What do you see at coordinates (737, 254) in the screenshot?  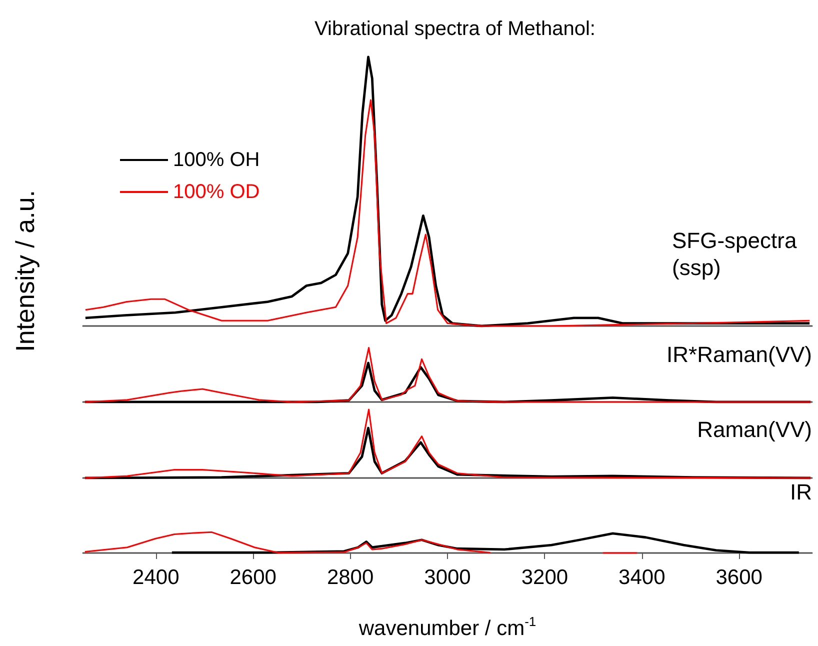 I see `annotation: SFG-spectra (ssp)` at bounding box center [737, 254].